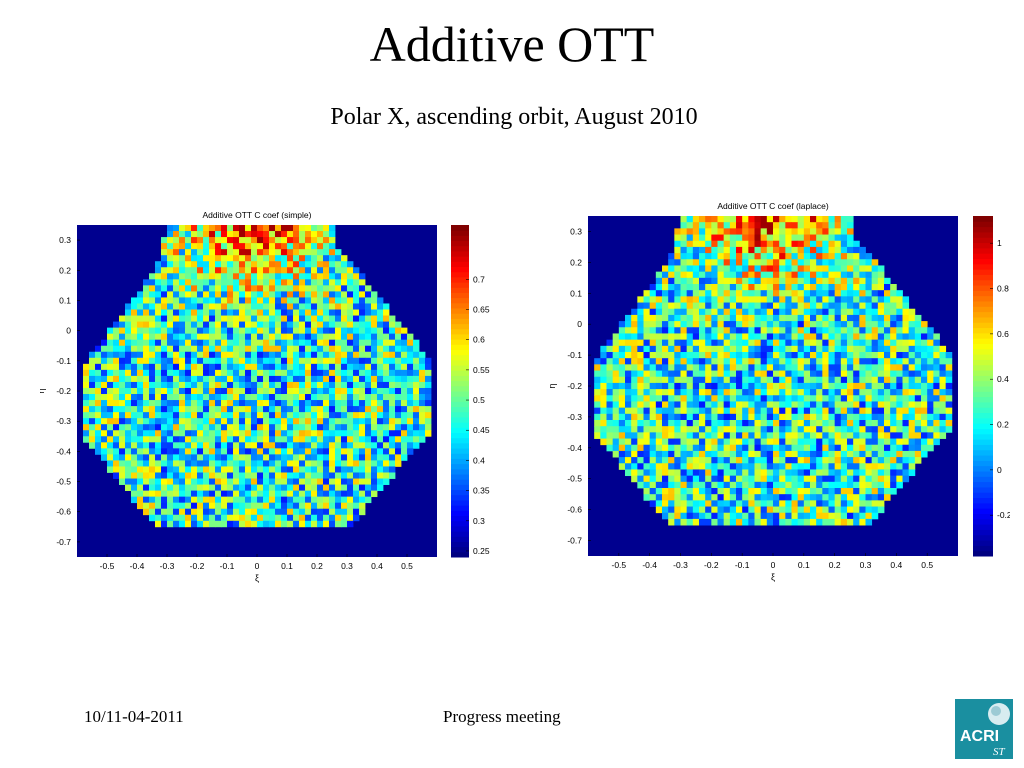 This screenshot has width=1024, height=768. What do you see at coordinates (107, 566) in the screenshot?
I see `x-tick-label: -0.5` at bounding box center [107, 566].